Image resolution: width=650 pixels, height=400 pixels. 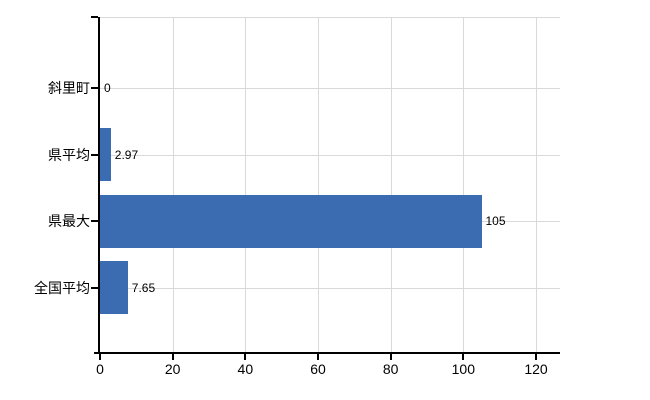 I want to click on x-tick-label: 100, so click(x=463, y=369).